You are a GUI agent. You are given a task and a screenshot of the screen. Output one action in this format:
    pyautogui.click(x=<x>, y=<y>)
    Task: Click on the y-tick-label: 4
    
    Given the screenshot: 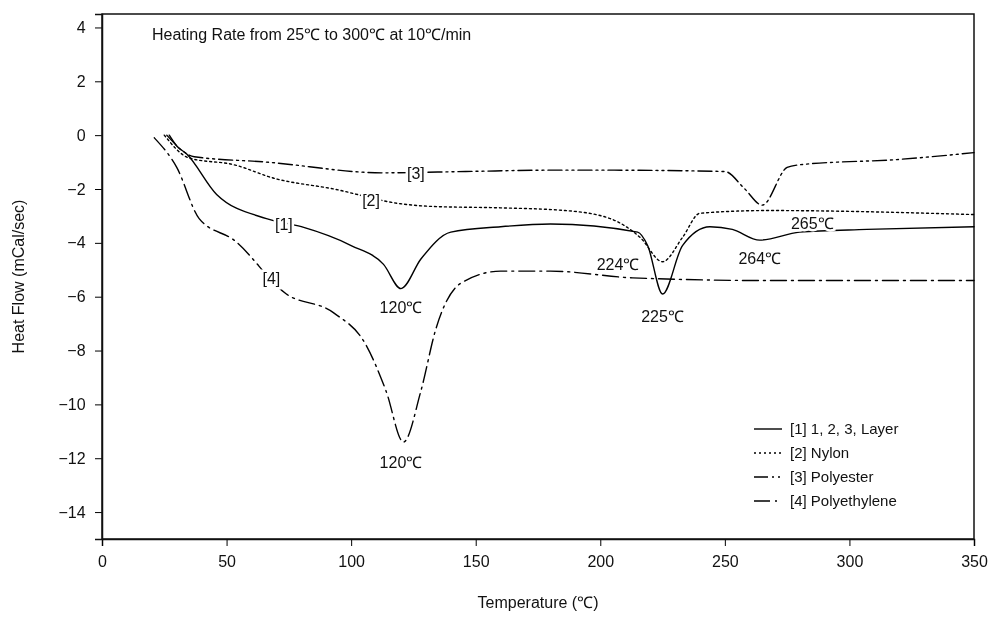 What is the action you would take?
    pyautogui.click(x=81, y=28)
    